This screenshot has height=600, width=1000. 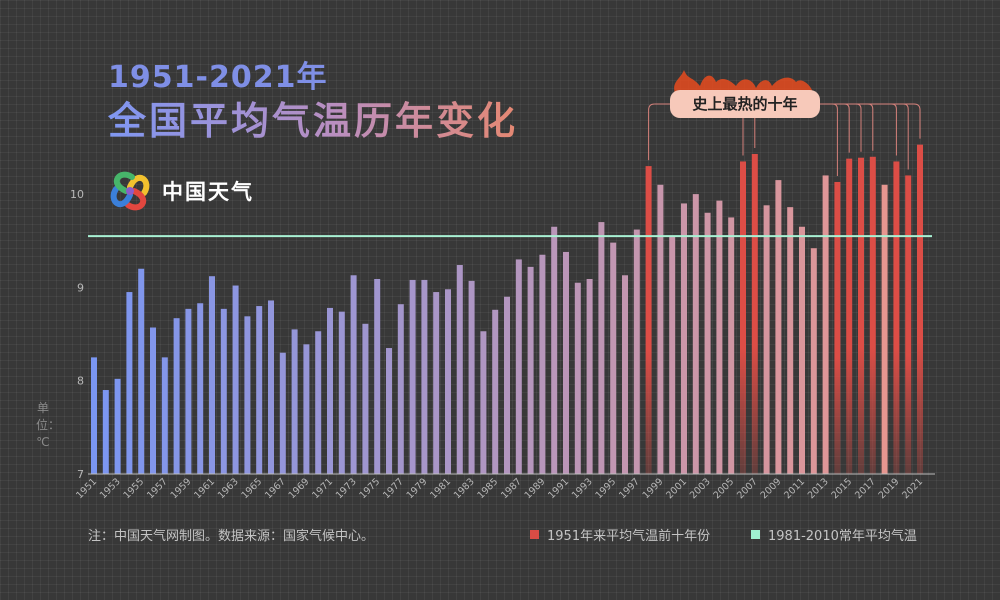 I want to click on legend-label-normal: 1981-2010常年平均气温, so click(x=842, y=536).